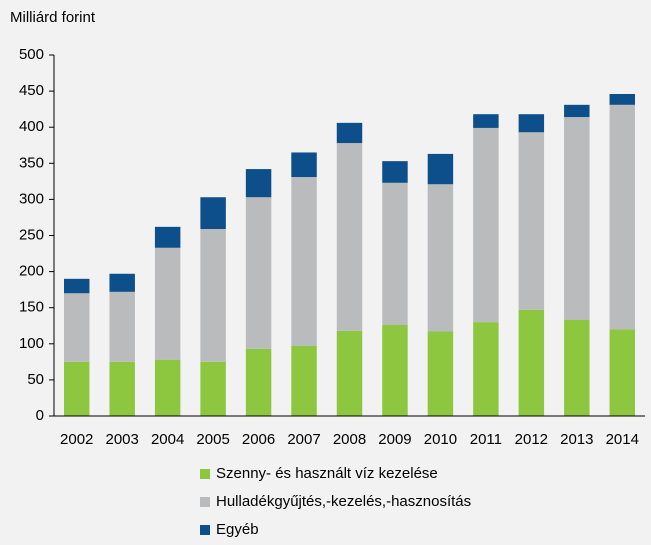  What do you see at coordinates (303, 439) in the screenshot?
I see `x-tick-label: 2007` at bounding box center [303, 439].